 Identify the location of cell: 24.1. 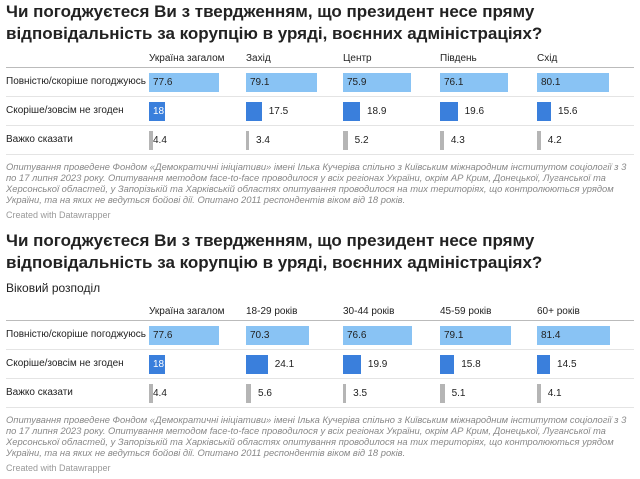
(291, 364).